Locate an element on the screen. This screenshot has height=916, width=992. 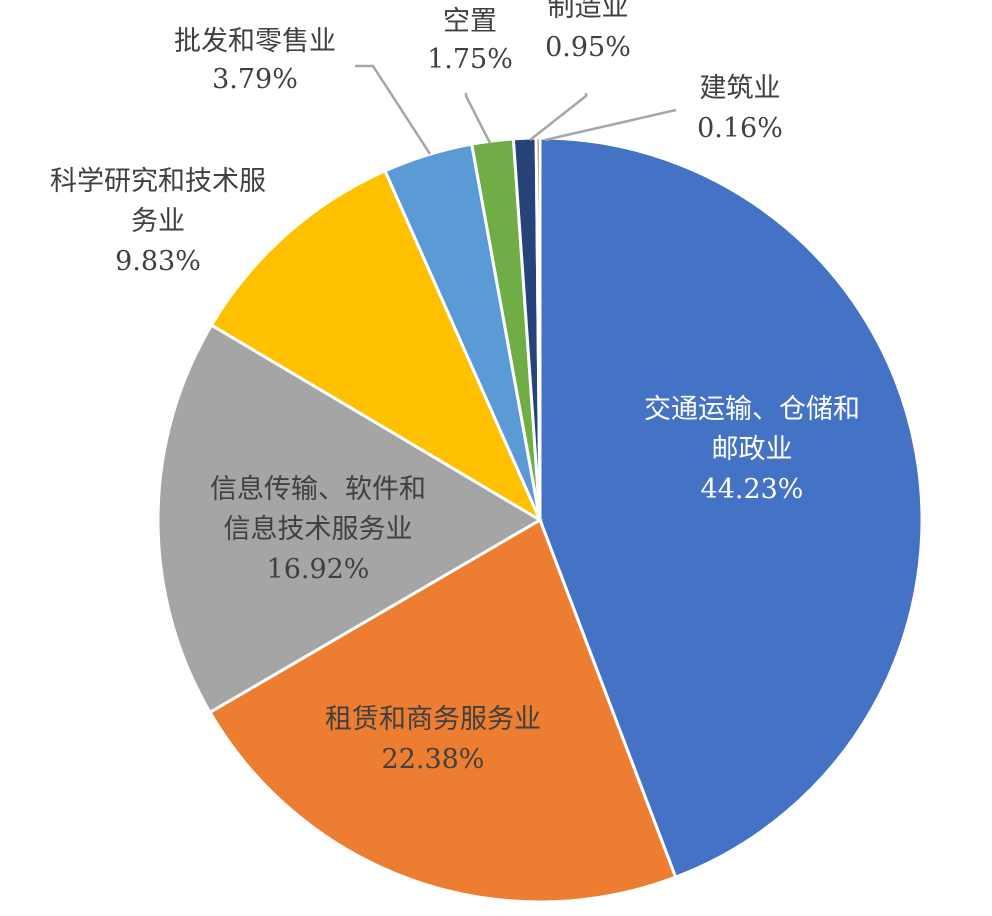
leader-lines is located at coordinates (516, 109).